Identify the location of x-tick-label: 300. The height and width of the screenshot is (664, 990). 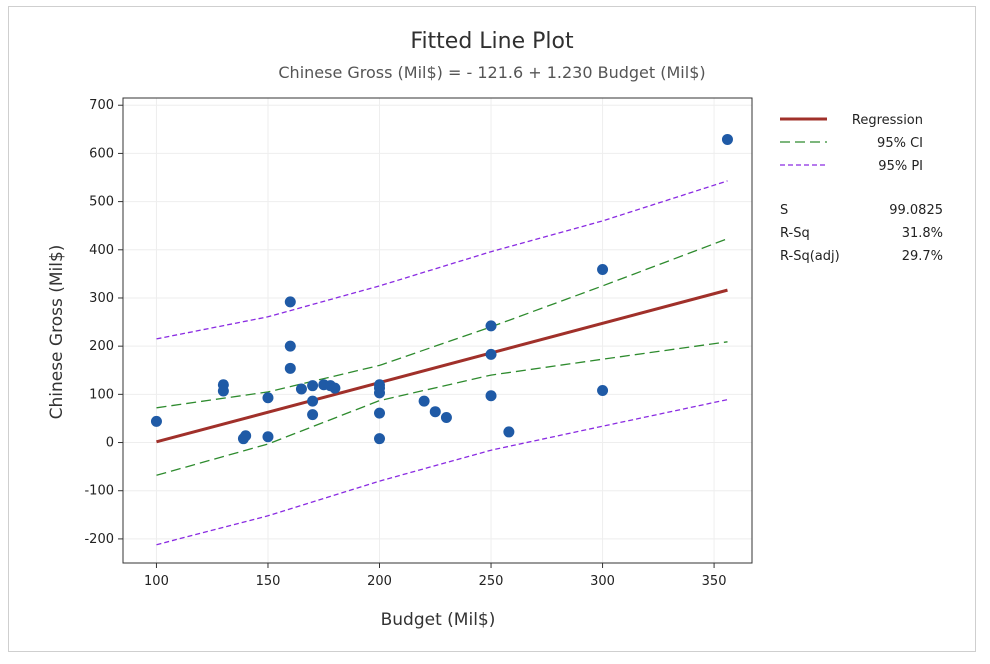
(602, 581).